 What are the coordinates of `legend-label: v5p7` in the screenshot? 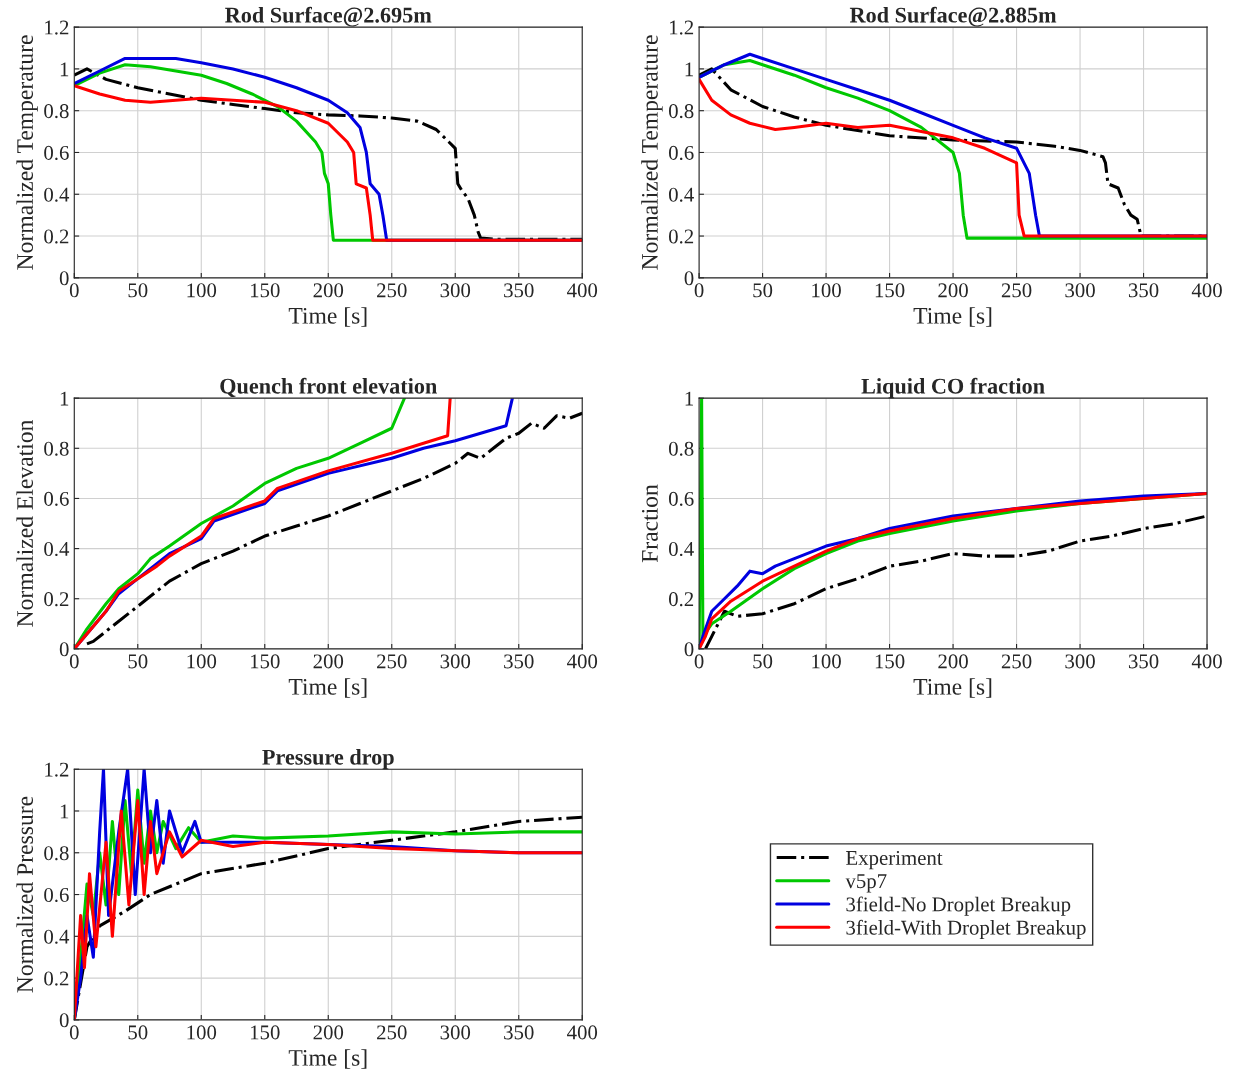 It's located at (866, 883).